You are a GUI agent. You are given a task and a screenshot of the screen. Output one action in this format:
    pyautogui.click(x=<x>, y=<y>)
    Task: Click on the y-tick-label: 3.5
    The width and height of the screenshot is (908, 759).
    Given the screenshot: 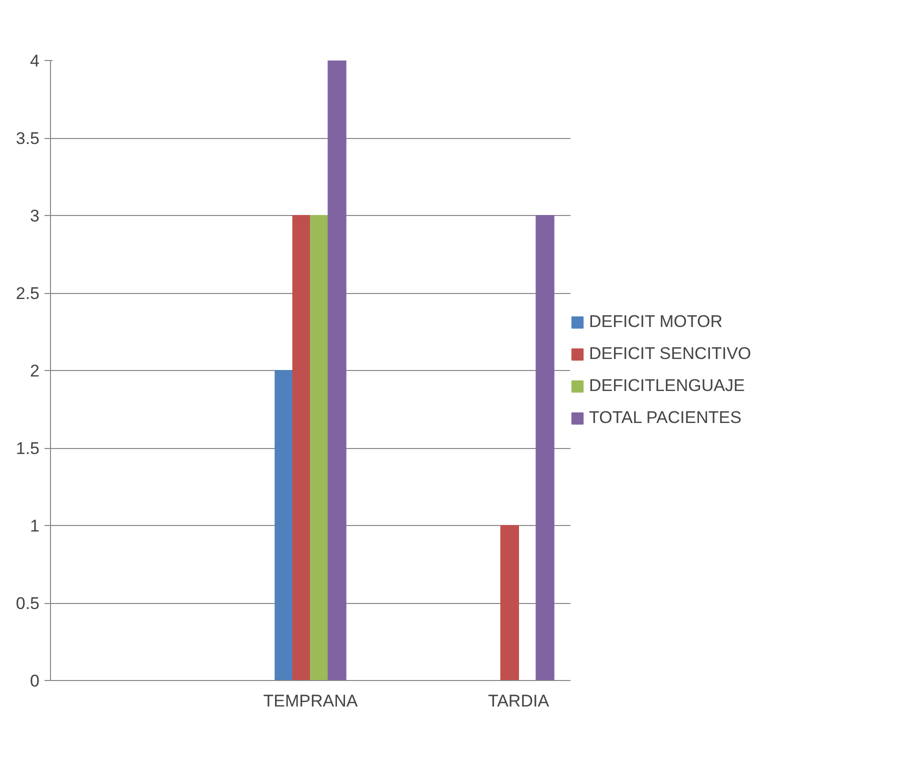 What is the action you would take?
    pyautogui.click(x=28, y=138)
    